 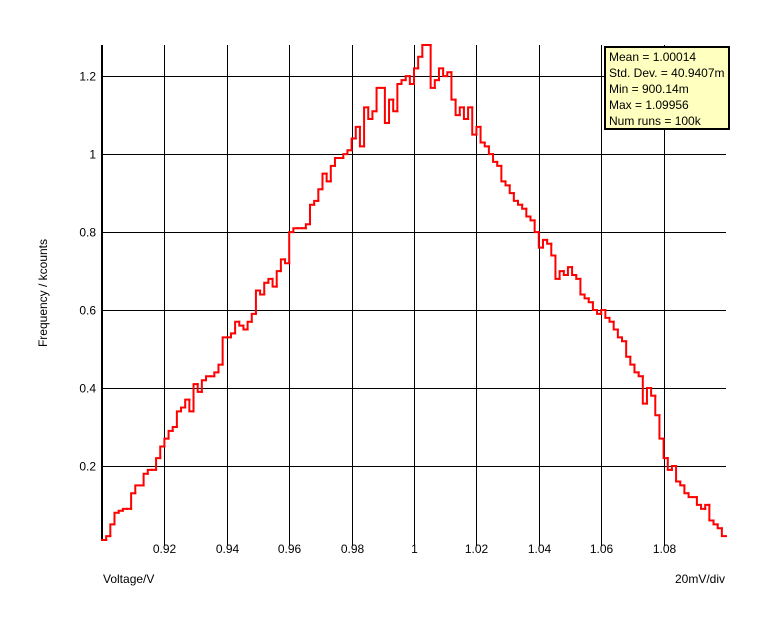 I want to click on x-tick-label: 0.96, so click(x=290, y=549).